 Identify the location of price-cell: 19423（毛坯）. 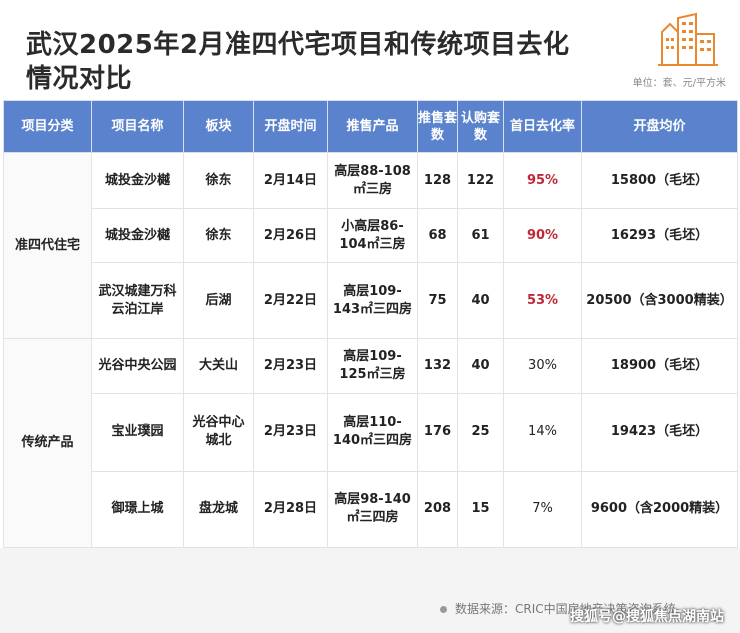
(659, 432).